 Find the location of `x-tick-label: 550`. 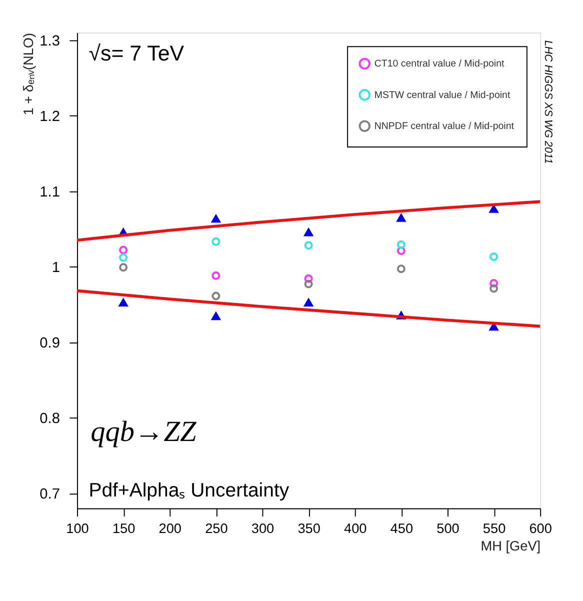

x-tick-label: 550 is located at coordinates (494, 528).